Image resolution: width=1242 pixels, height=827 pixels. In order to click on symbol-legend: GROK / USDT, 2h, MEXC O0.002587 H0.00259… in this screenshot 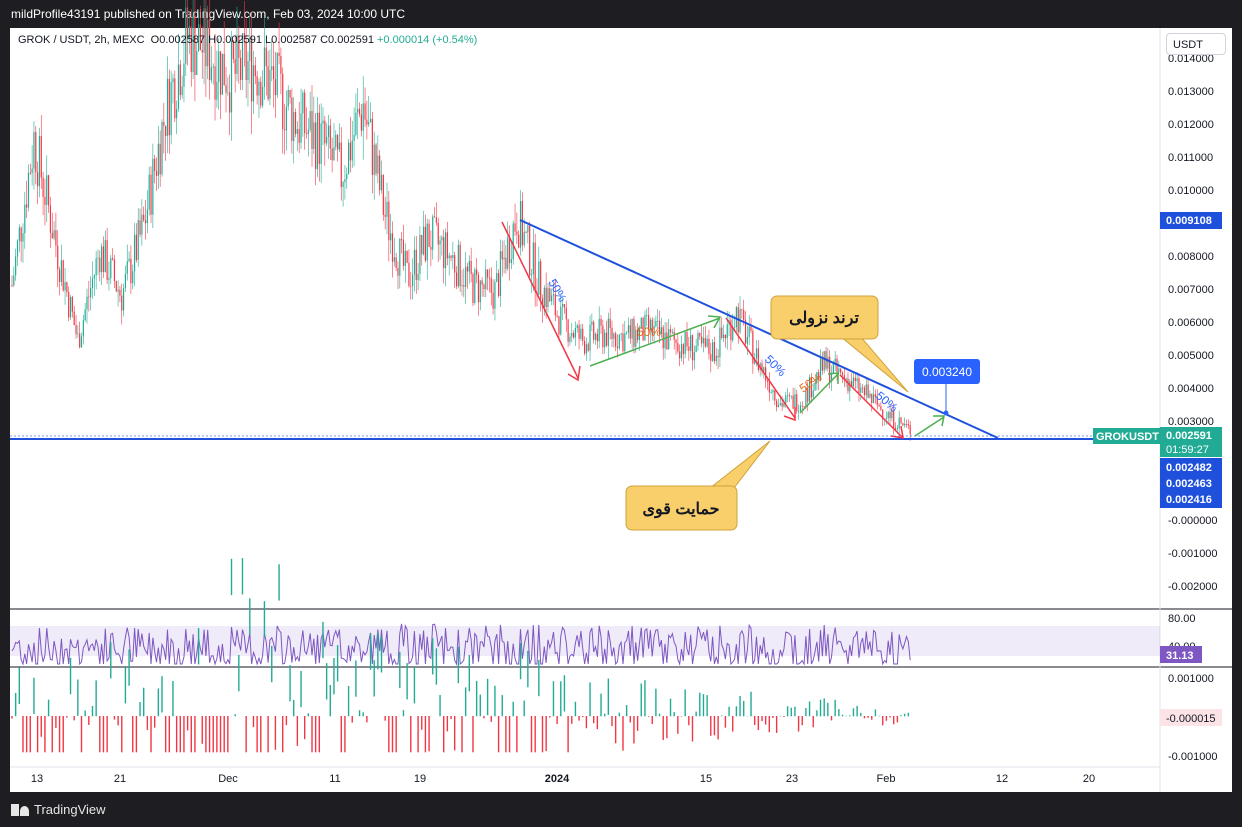, I will do `click(247, 40)`.